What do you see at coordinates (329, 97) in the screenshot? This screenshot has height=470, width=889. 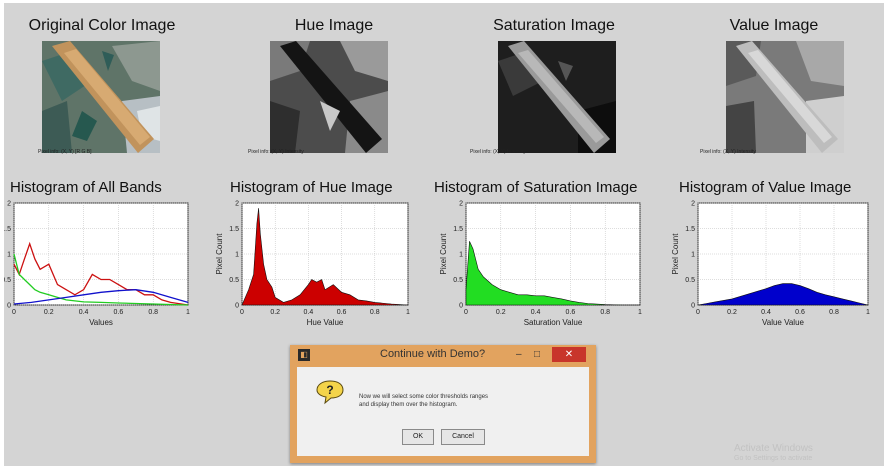 I see `hue-image` at bounding box center [329, 97].